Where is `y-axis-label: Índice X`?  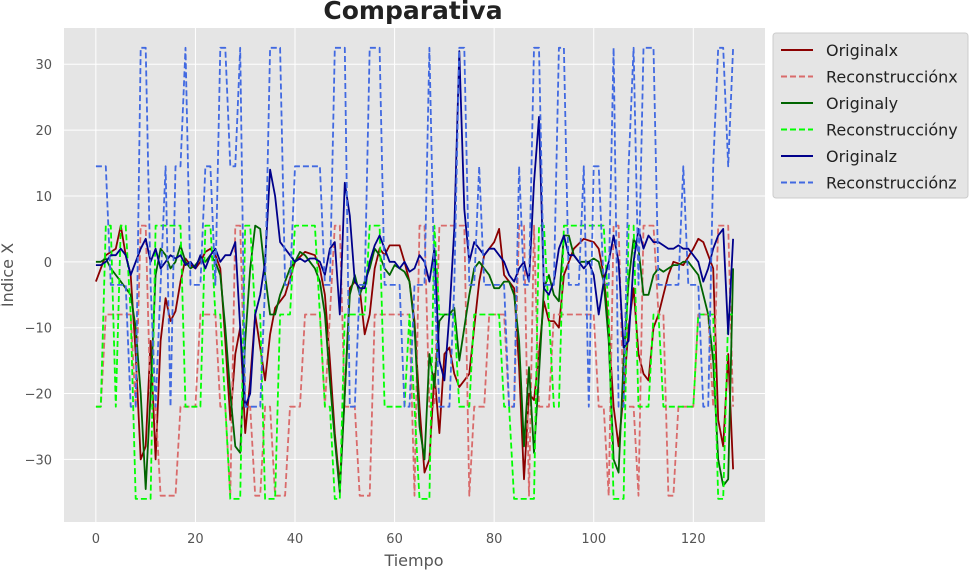
y-axis-label: Índice X is located at coordinates (8, 275).